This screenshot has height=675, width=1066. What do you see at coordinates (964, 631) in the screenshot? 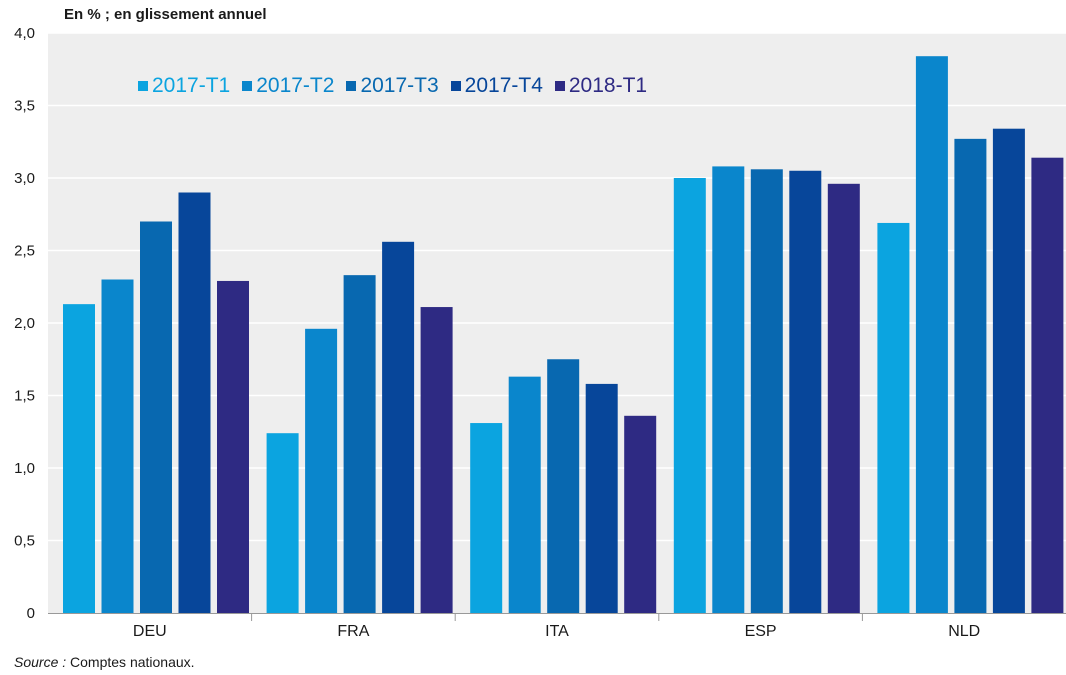
I see `x-category-label: NLD` at bounding box center [964, 631].